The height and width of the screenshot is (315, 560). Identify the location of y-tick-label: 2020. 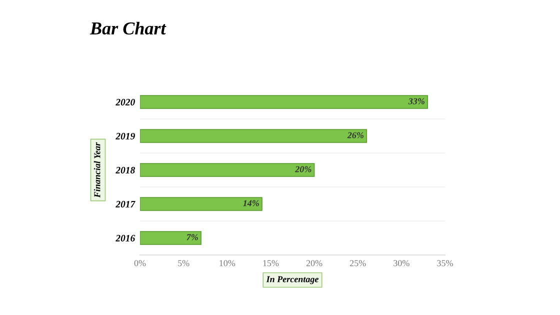
(125, 102).